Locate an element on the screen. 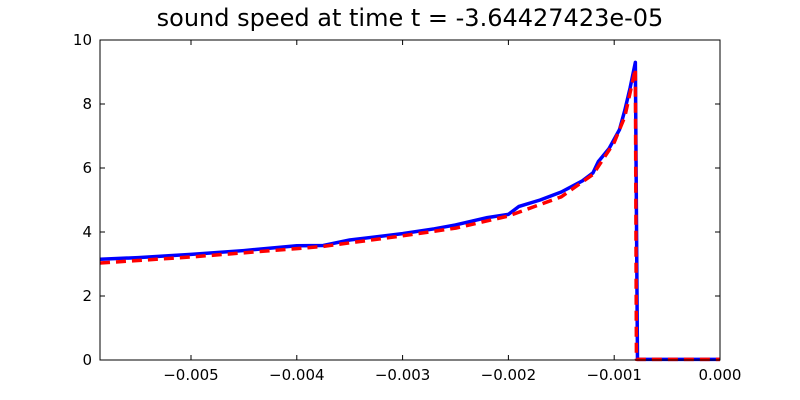 The image size is (800, 400). x-tick-label: −0.004 is located at coordinates (297, 375).